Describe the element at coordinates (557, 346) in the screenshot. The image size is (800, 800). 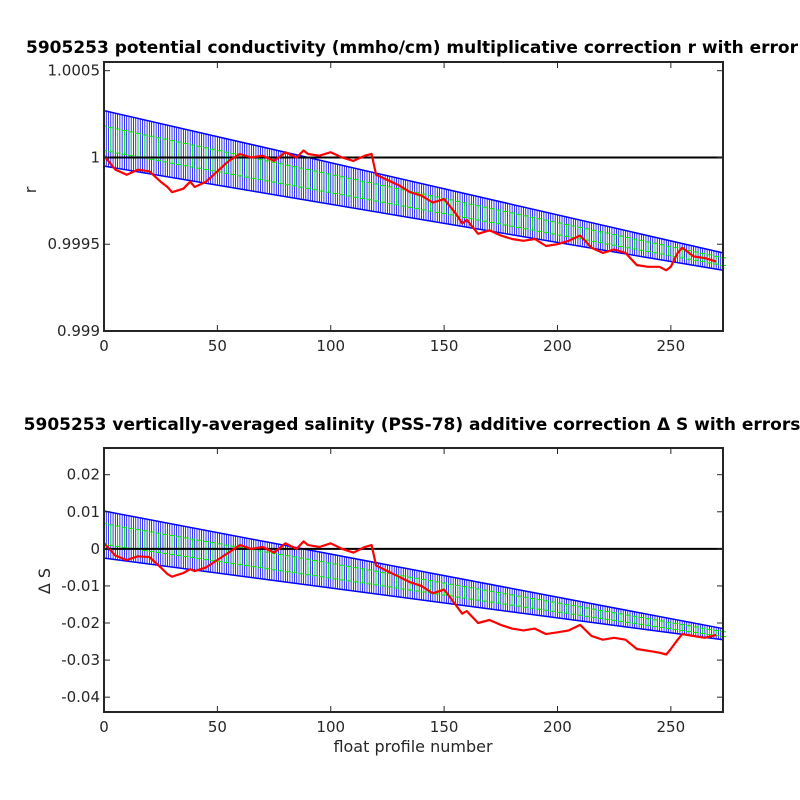
I see `x-tick-label: 200` at that location.